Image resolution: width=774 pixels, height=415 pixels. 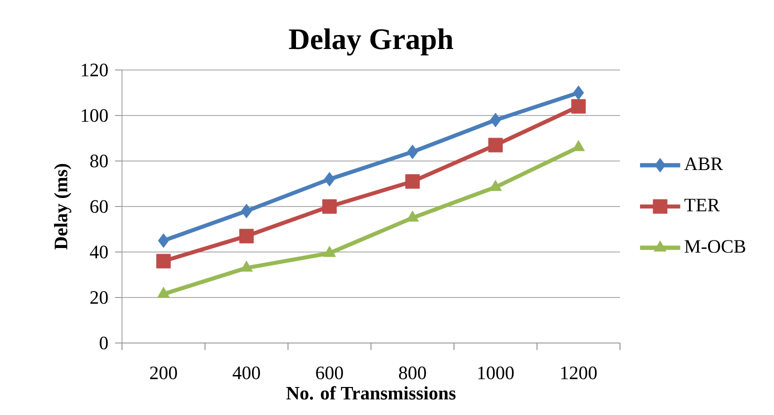 What do you see at coordinates (703, 164) in the screenshot?
I see `legend-label: ABR` at bounding box center [703, 164].